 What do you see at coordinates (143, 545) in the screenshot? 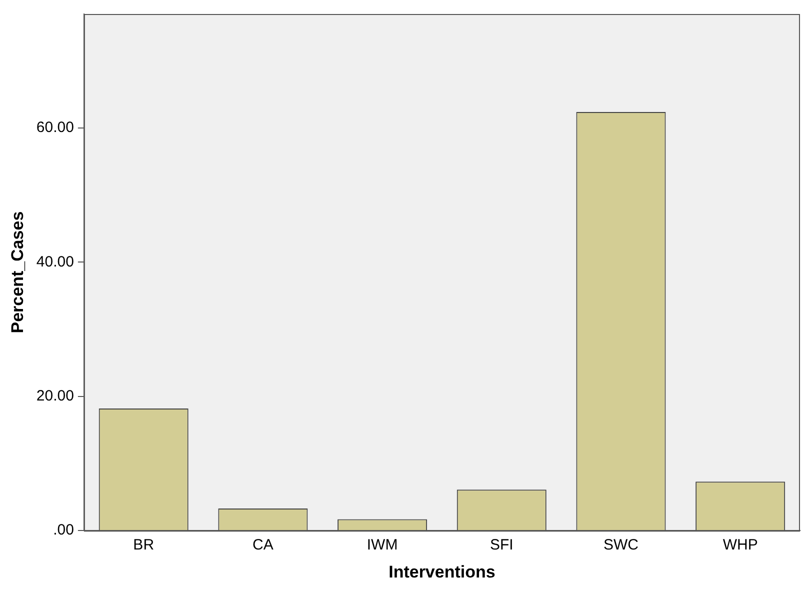
I see `x-tick-label: BR` at bounding box center [143, 545].